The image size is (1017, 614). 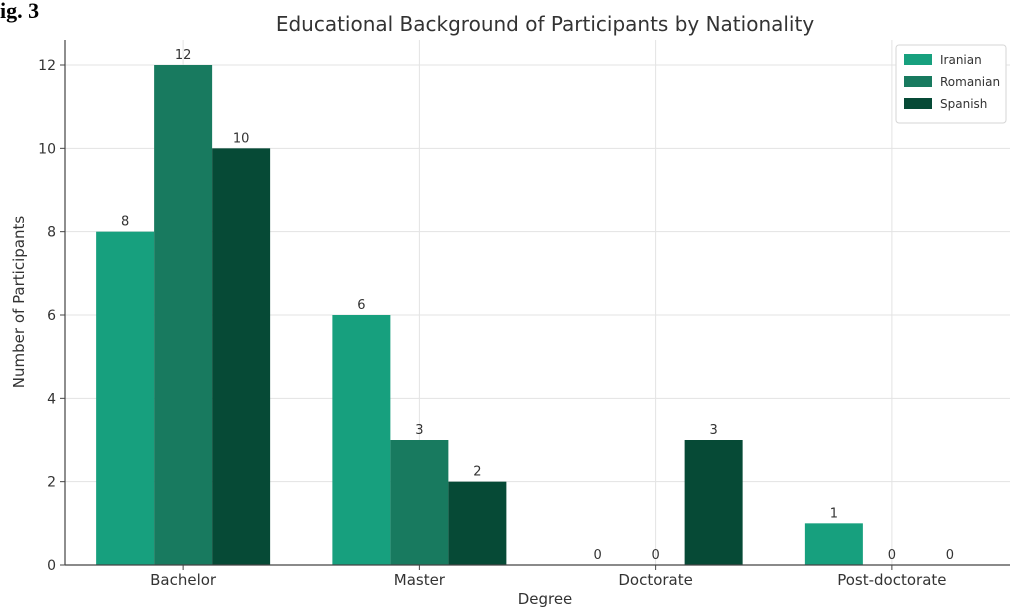 What do you see at coordinates (361, 305) in the screenshot?
I see `bar-value-label: 6` at bounding box center [361, 305].